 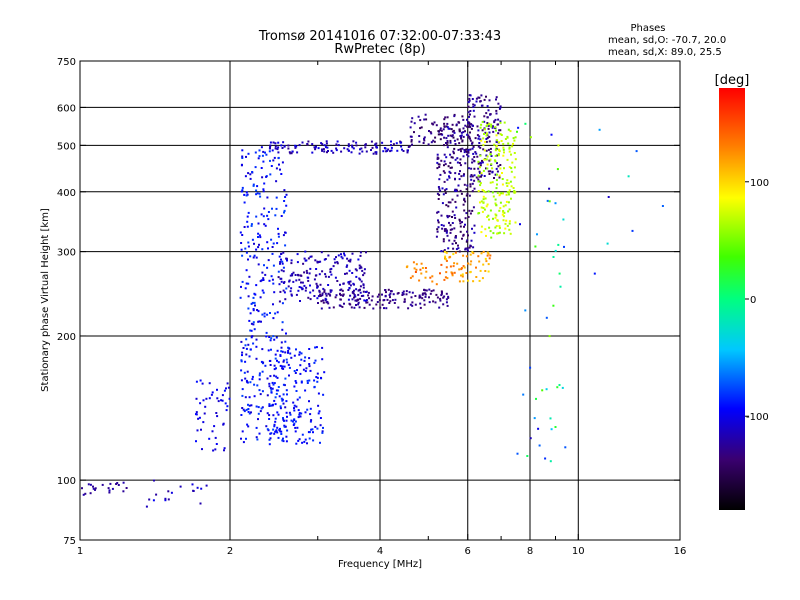 I want to click on colorbar-tick-label: -100, so click(x=757, y=417).